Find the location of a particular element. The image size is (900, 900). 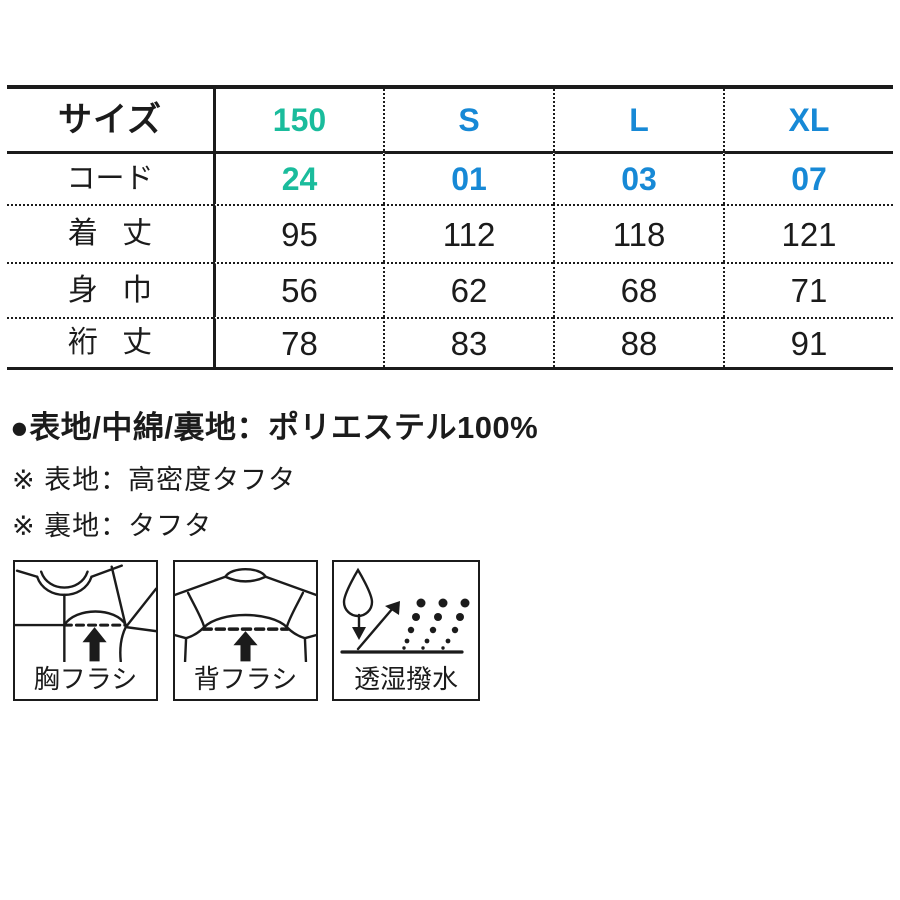

body-width-xl: 71 is located at coordinates (808, 289).